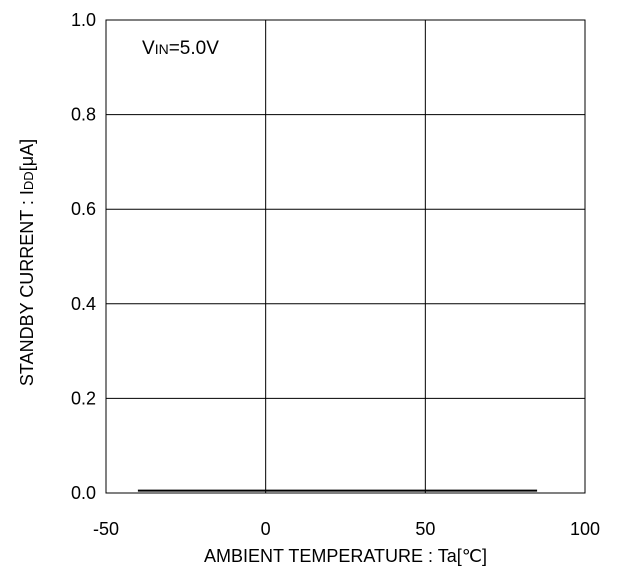  I want to click on y-tick-label: 1.0, so click(83, 20).